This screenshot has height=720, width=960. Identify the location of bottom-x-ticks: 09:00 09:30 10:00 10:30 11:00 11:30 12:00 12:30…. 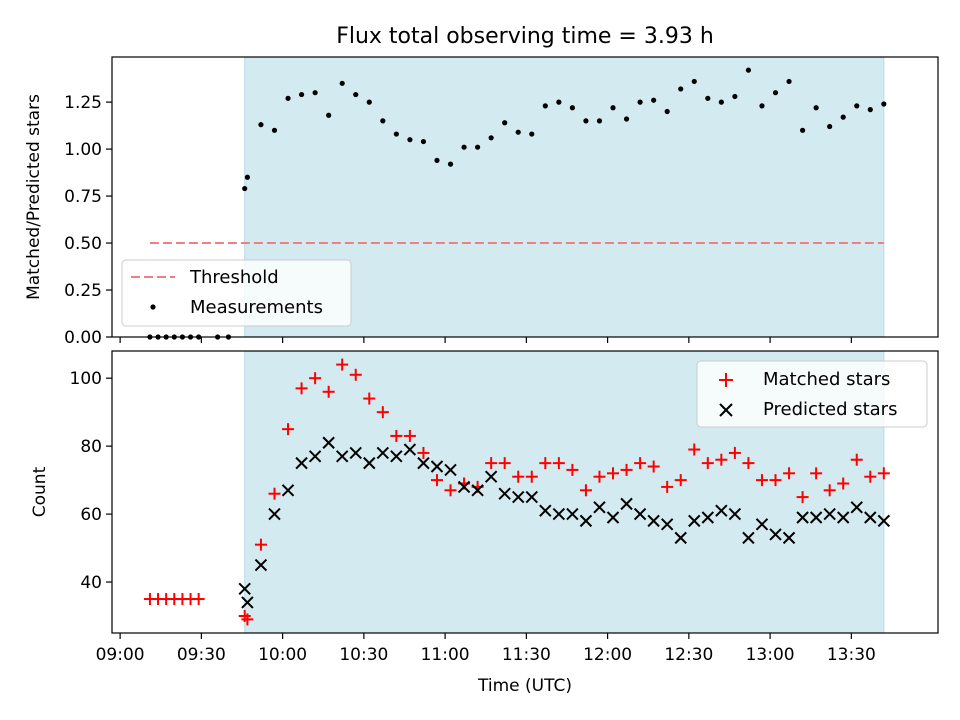
(486, 649).